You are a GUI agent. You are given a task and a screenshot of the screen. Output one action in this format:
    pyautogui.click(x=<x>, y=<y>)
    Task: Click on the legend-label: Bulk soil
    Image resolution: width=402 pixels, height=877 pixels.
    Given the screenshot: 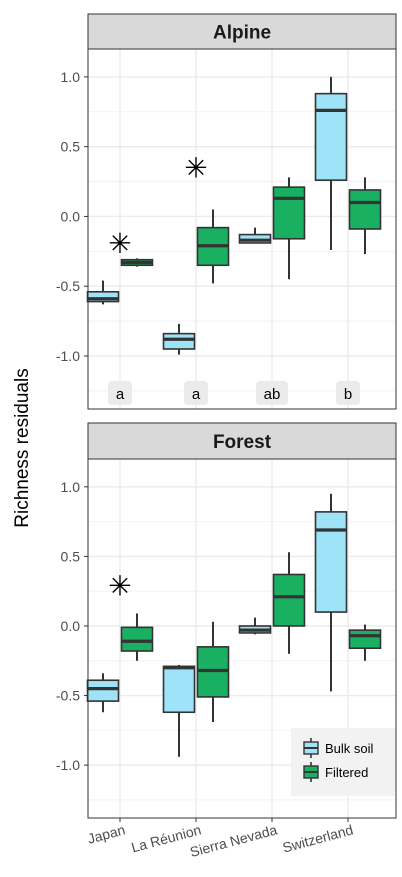 What is the action you would take?
    pyautogui.click(x=349, y=748)
    